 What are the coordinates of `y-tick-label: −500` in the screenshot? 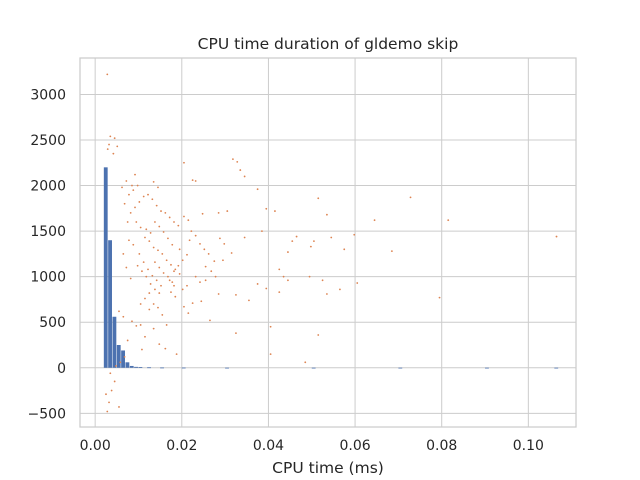 It's located at (47, 414).